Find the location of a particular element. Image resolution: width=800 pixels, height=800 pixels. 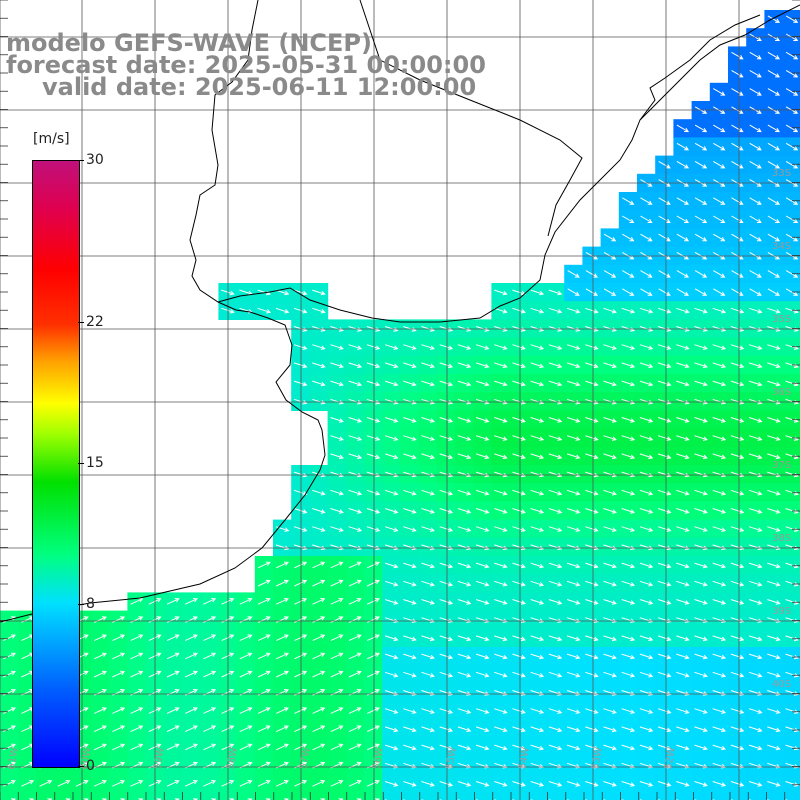

latitude-label: 34S is located at coordinates (781, 246).